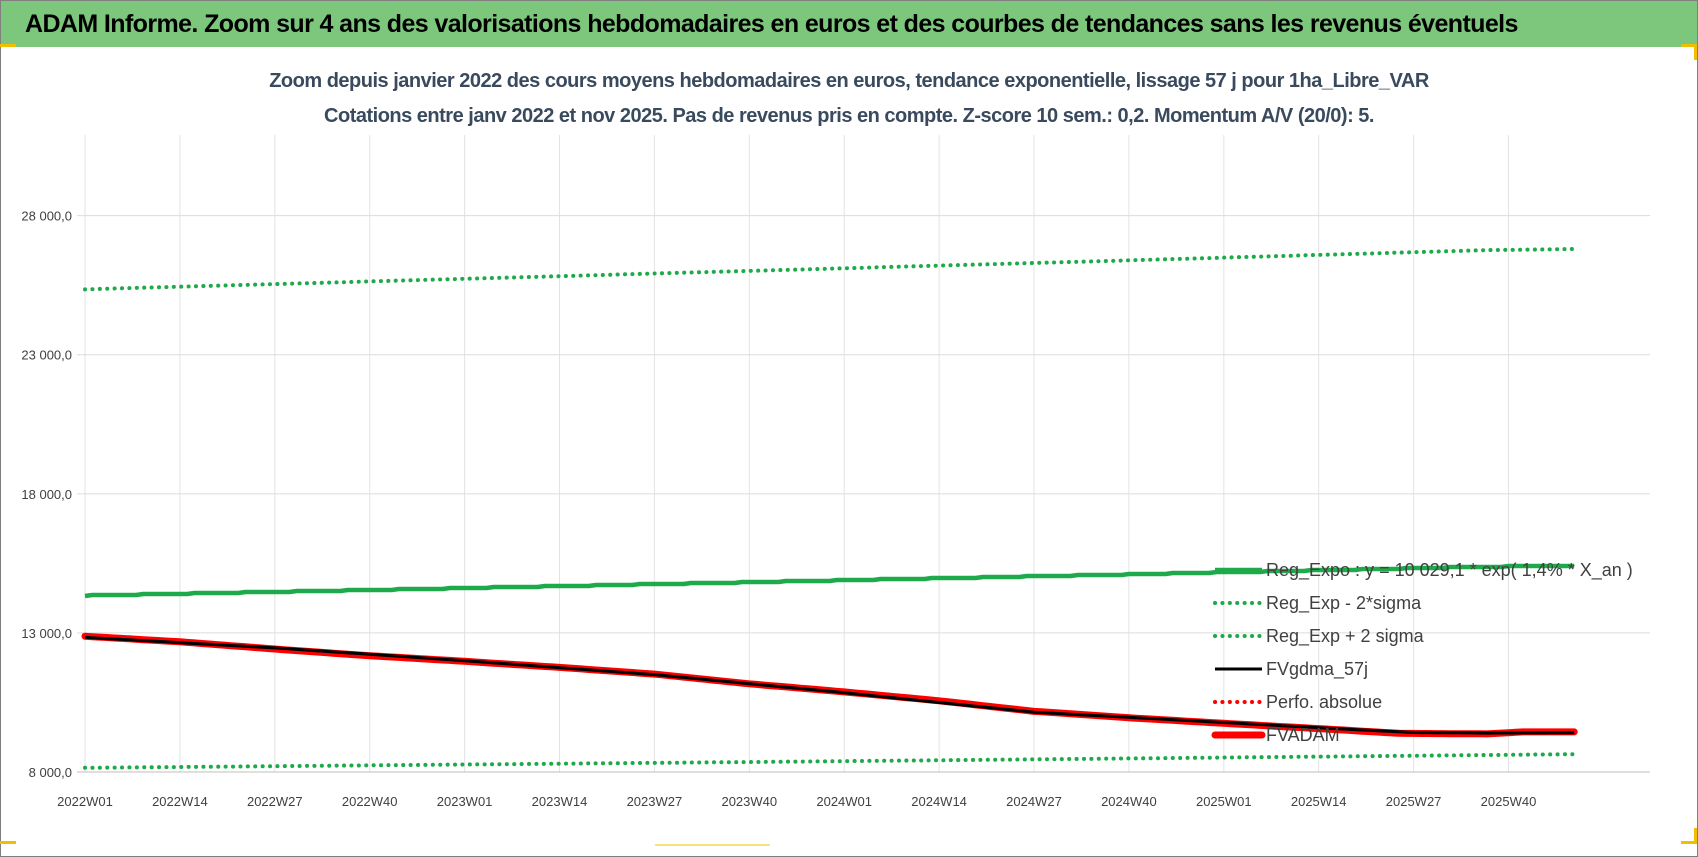  What do you see at coordinates (1345, 636) in the screenshot?
I see `legend-label-2: Reg_Exp + 2 sigma` at bounding box center [1345, 636].